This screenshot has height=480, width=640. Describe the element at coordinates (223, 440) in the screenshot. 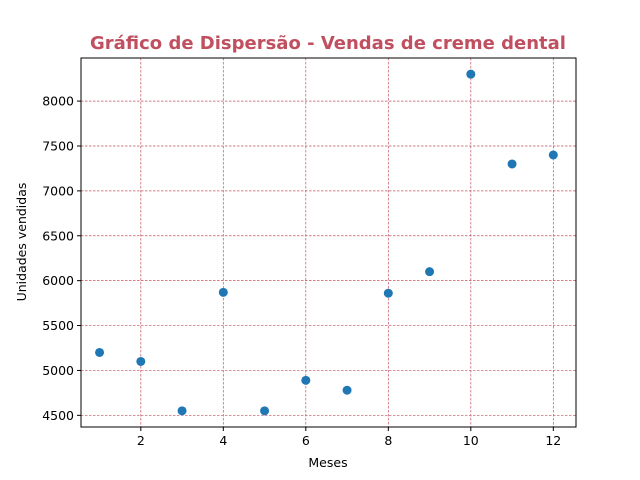

I see `x-tick-label: 4` at that location.